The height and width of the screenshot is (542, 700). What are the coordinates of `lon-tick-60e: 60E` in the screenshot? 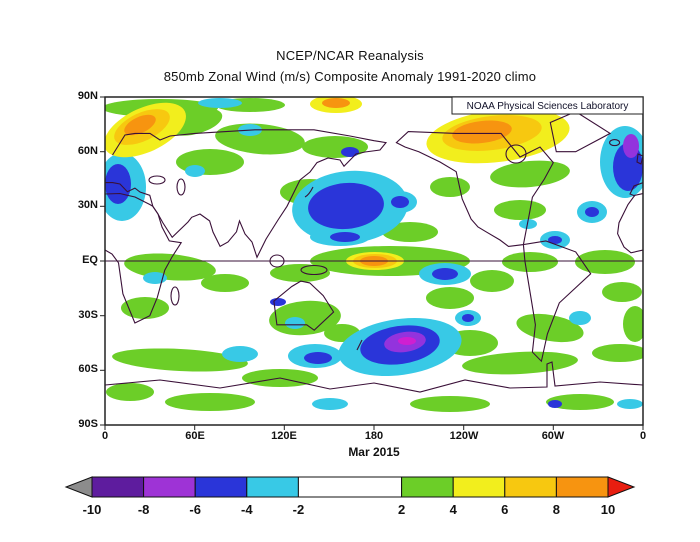 It's located at (195, 436).